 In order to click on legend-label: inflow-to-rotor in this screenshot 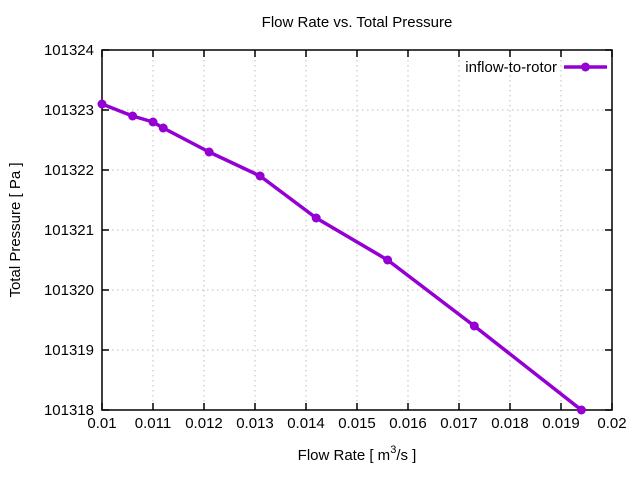, I will do `click(511, 67)`.